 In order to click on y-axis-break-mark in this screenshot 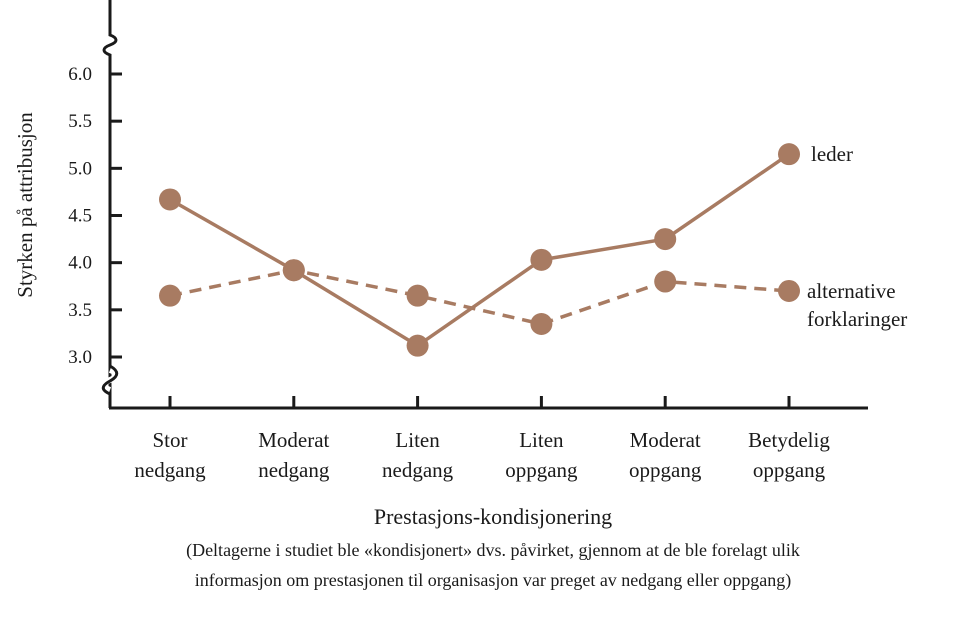, I will do `click(110, 380)`.